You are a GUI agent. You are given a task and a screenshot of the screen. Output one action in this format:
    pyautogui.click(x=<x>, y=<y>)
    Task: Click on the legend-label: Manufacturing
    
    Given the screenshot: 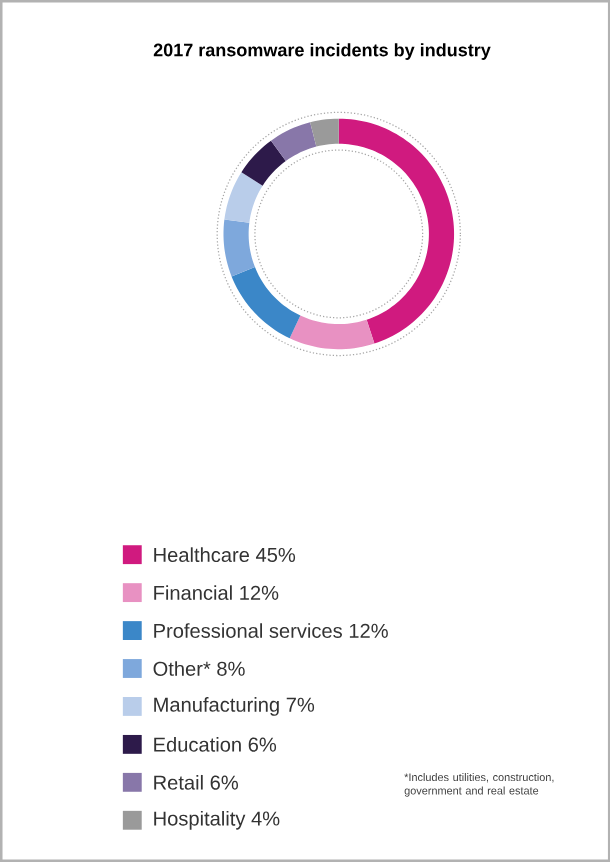 What is the action you would take?
    pyautogui.click(x=216, y=706)
    